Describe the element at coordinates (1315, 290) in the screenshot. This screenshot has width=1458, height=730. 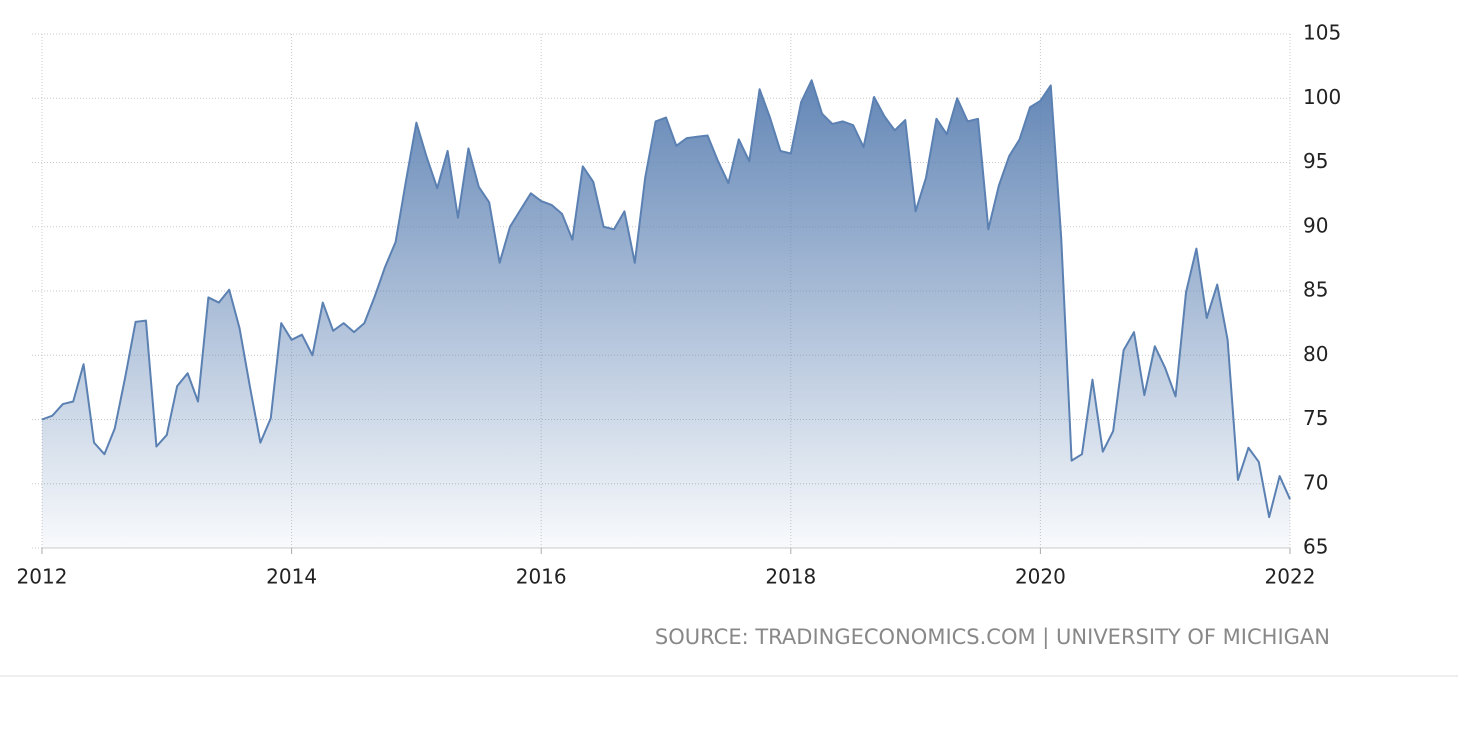
I see `y-tick-label: 85` at that location.